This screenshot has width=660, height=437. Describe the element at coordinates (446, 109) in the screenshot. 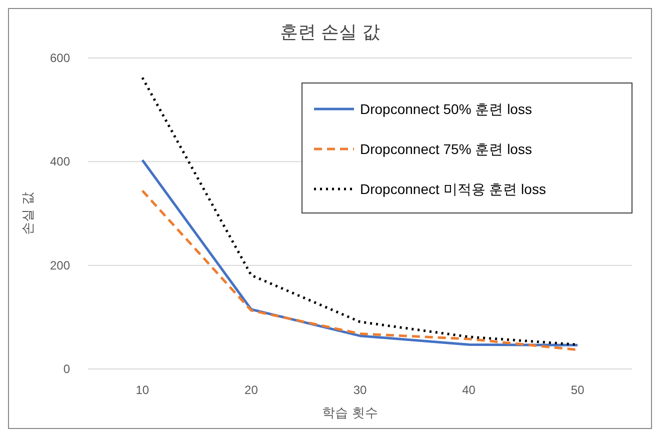

I see `legend-label: Dropconnect 50% 훈련 loss` at that location.